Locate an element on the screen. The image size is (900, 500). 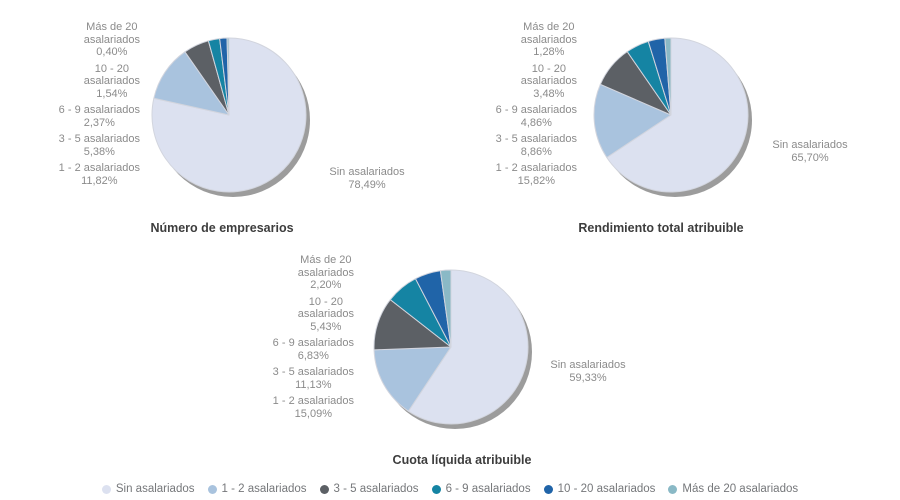
pie-label-sin-asalariados: Sin asalariados 65,70% is located at coordinates (810, 151).